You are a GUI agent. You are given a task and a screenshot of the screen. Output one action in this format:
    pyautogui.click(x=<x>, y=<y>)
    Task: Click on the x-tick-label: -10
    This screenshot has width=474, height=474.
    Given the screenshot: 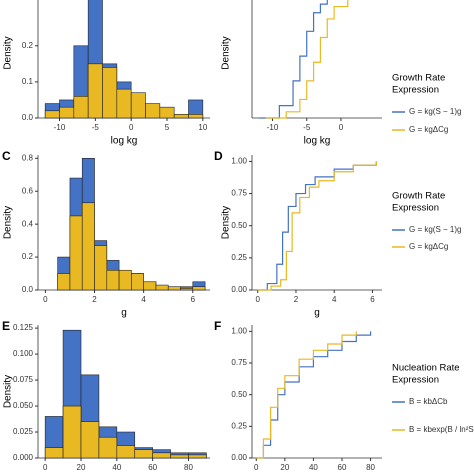 What is the action you would take?
    pyautogui.click(x=60, y=127)
    